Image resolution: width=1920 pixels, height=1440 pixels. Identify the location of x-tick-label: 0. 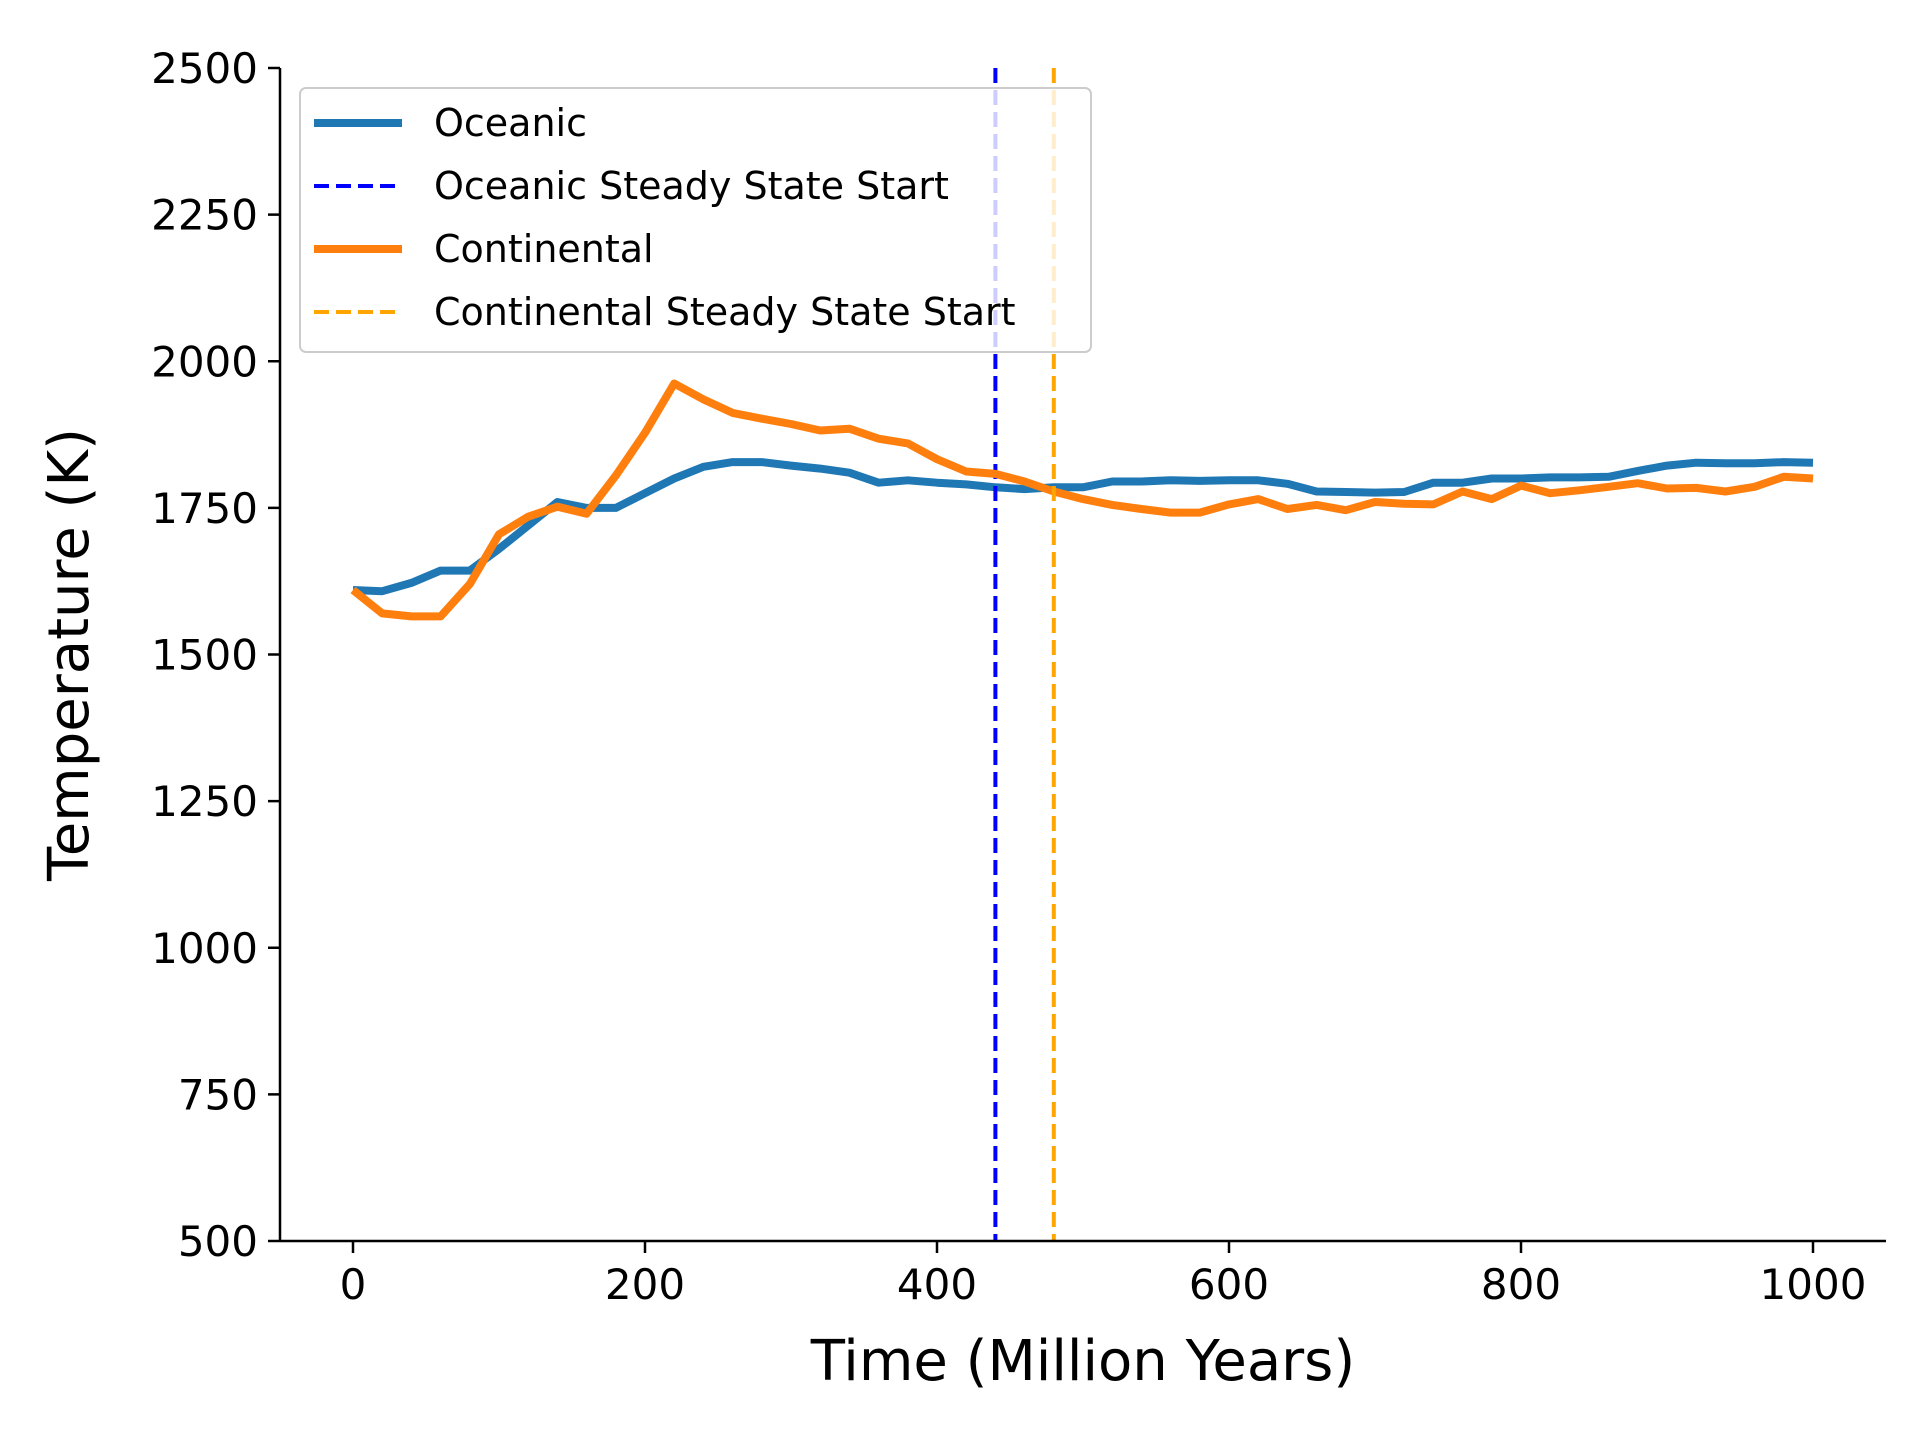
(353, 1284).